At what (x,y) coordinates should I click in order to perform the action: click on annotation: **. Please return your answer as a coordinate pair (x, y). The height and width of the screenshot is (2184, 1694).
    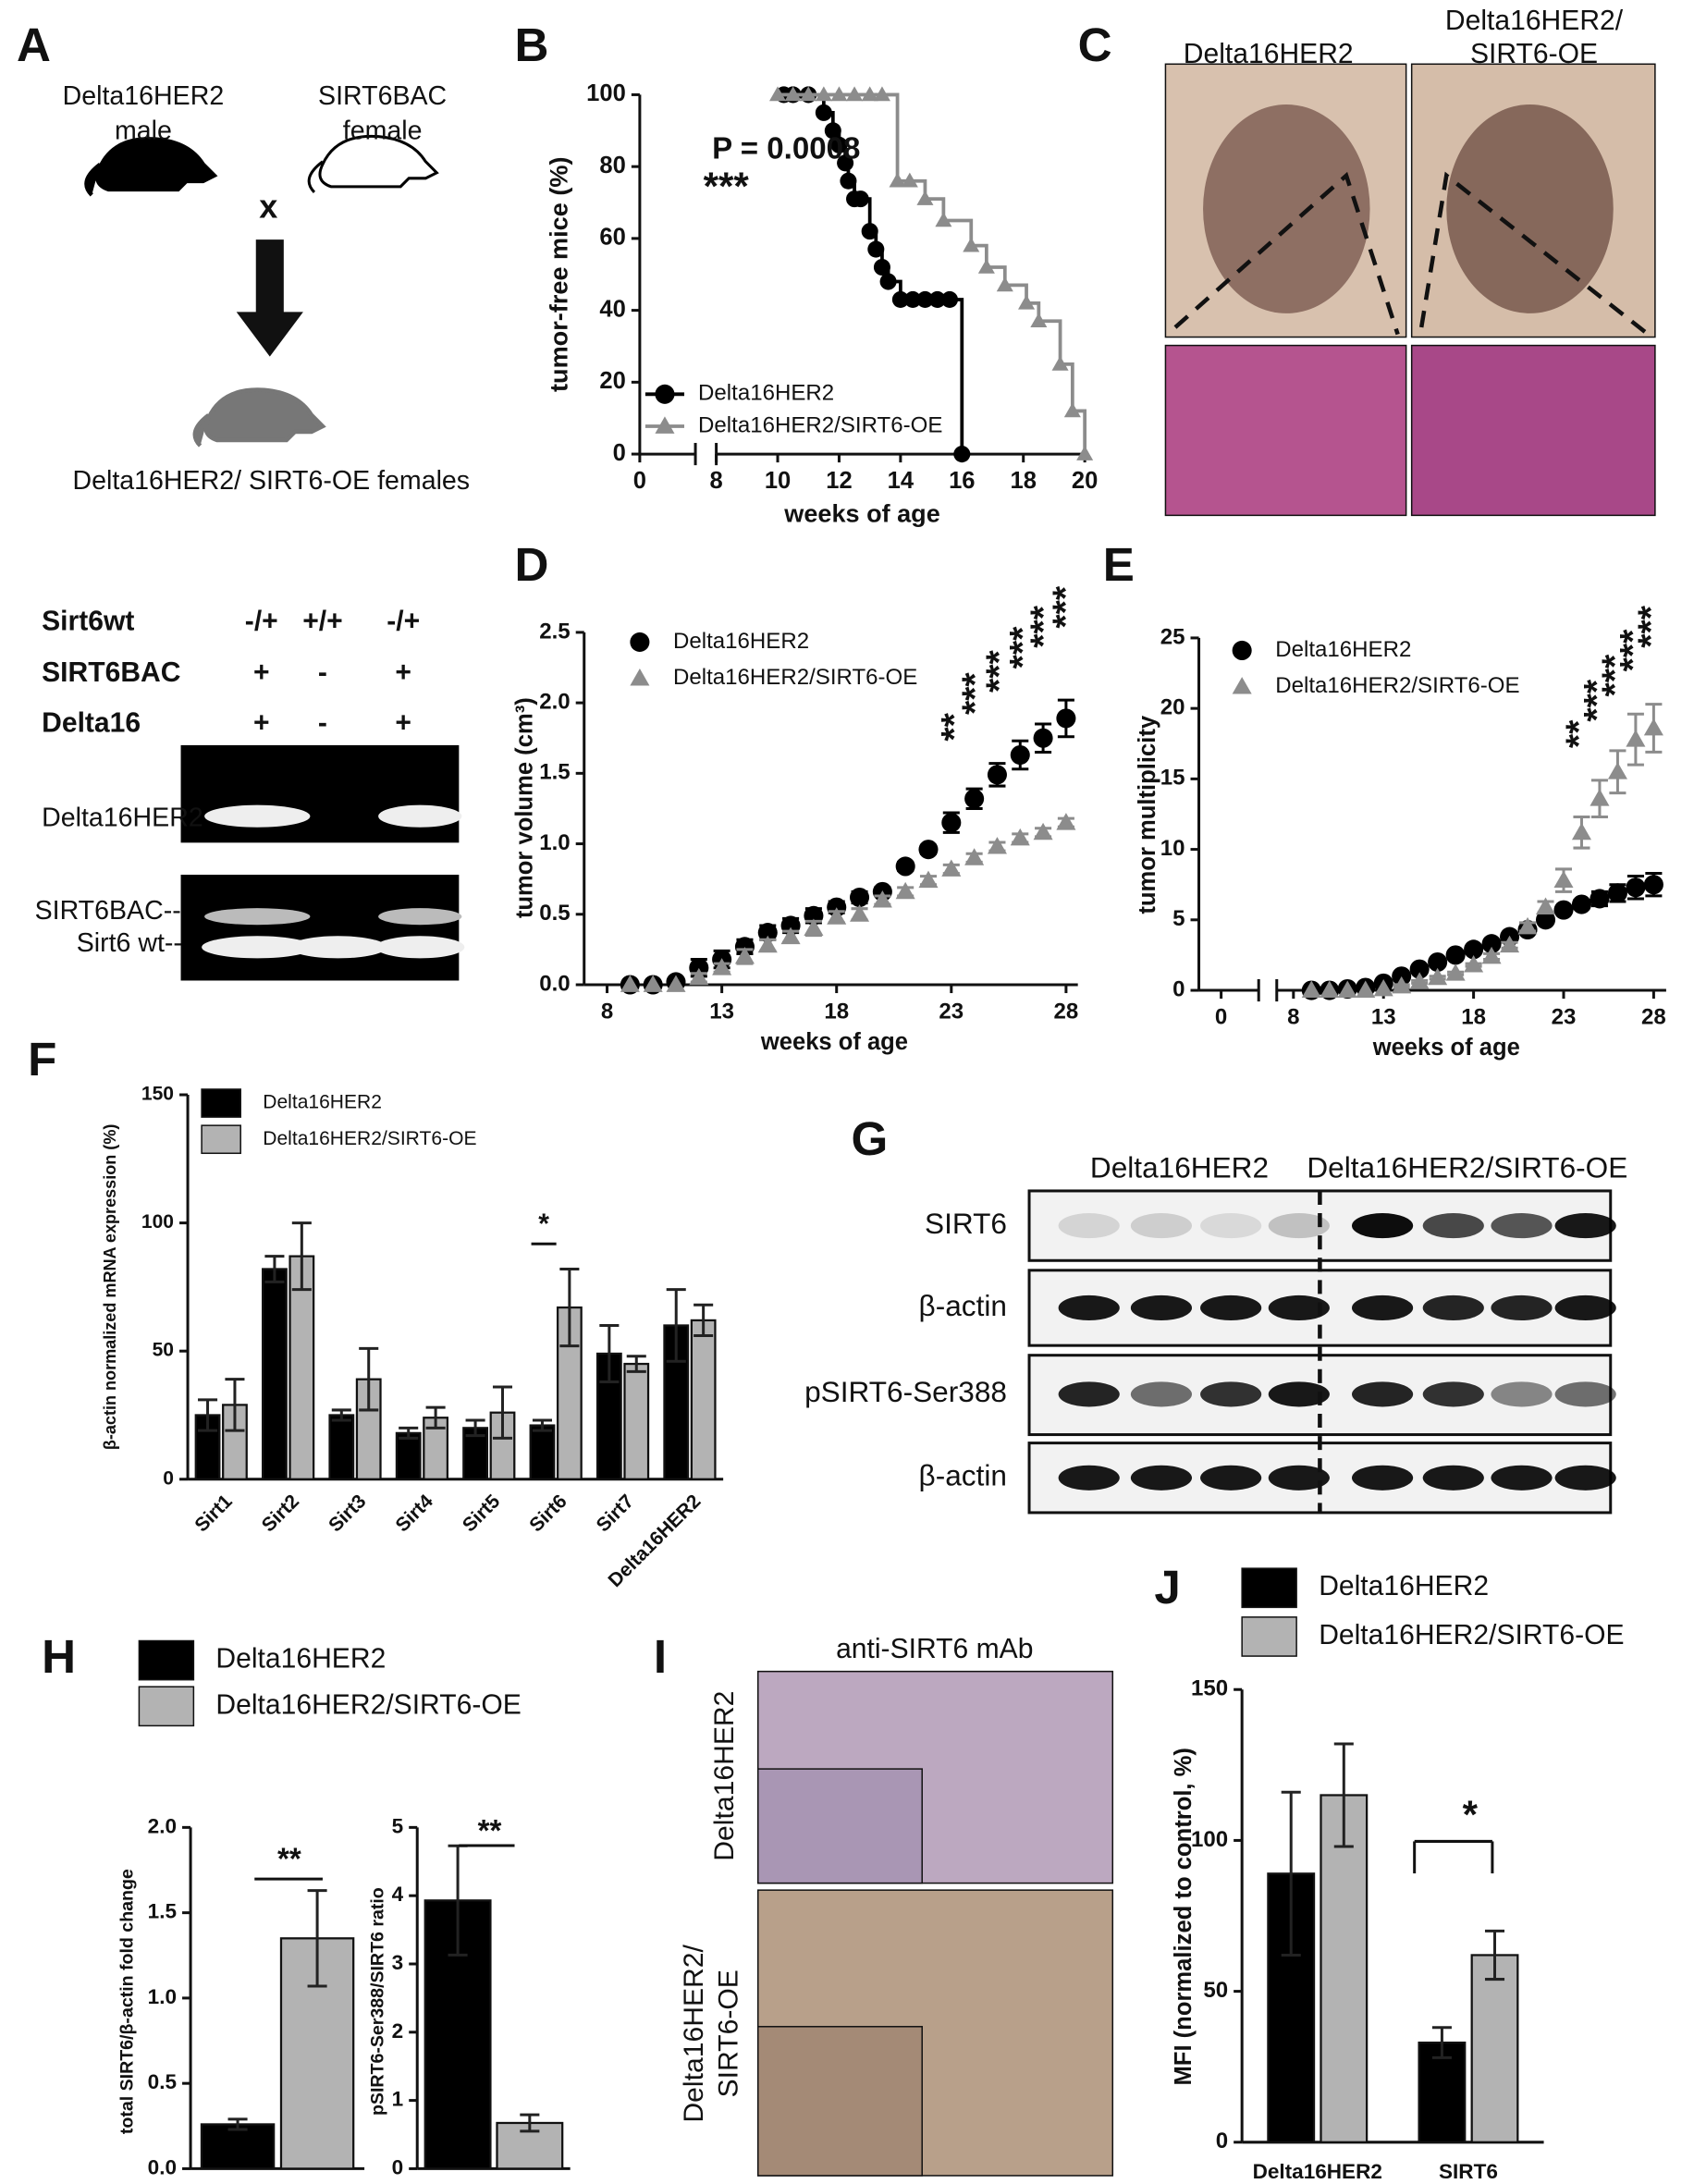
    Looking at the image, I should click on (490, 1831).